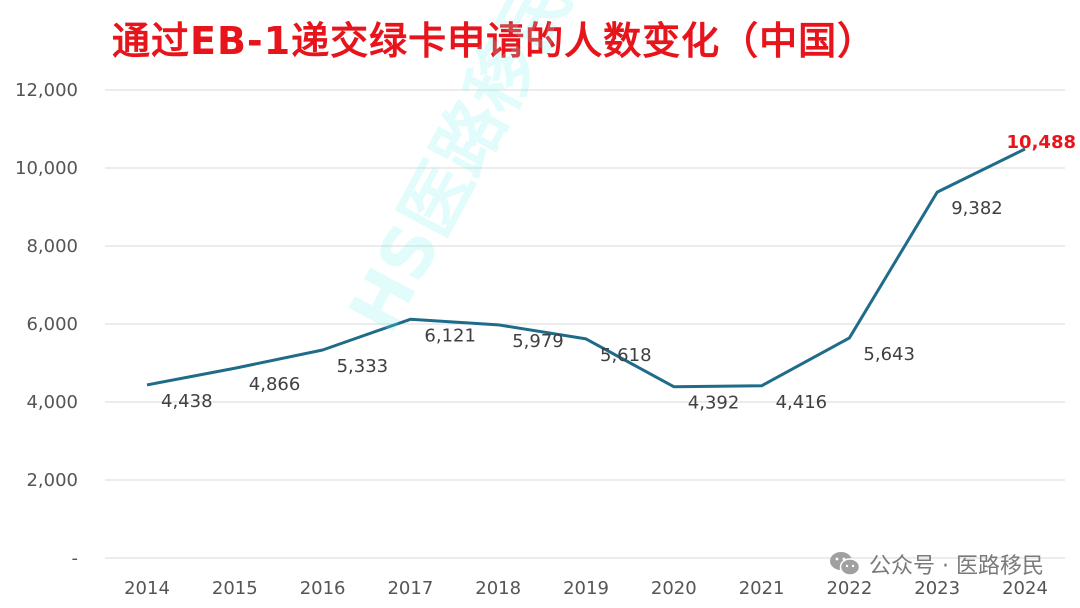 The height and width of the screenshot is (608, 1080). I want to click on x-tick-label: 2023, so click(937, 588).